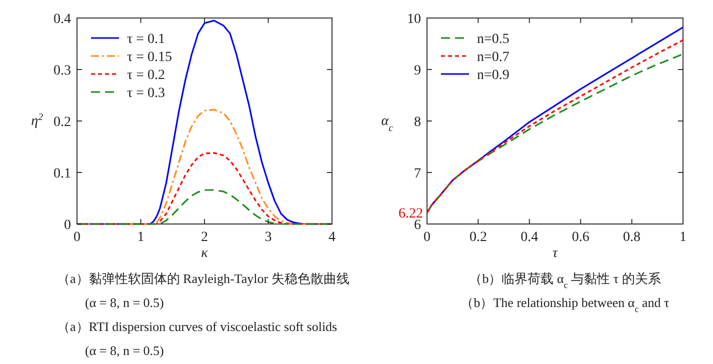  Describe the element at coordinates (149, 57) in the screenshot. I see `legend-label: τ = 0.15` at that location.